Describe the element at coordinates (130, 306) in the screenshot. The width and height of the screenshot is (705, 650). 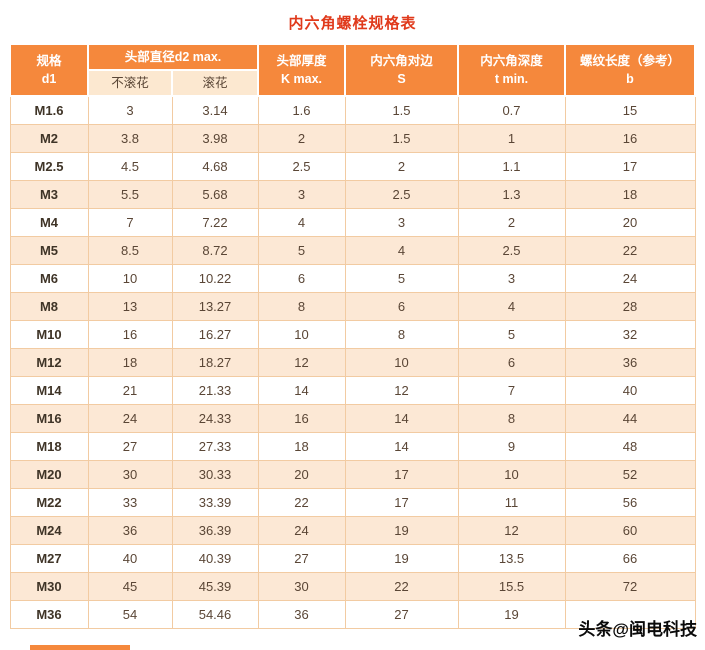
I see `value-cell: 13` at that location.